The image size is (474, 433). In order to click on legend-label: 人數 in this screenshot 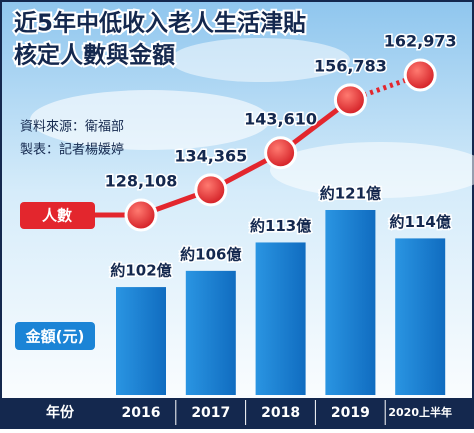, I will do `click(57, 216)`.